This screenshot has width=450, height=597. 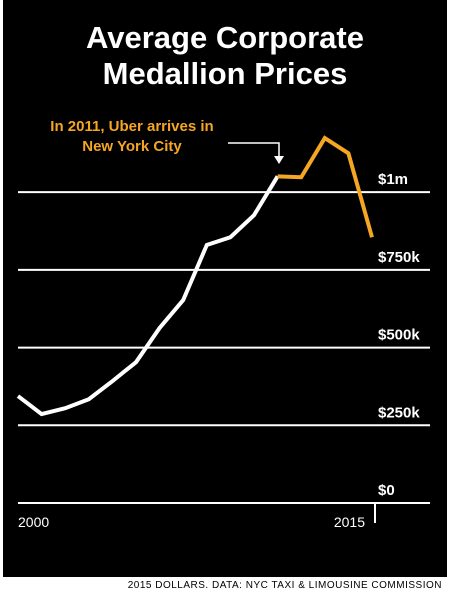 I want to click on y-tick-label: $1m, so click(x=393, y=179).